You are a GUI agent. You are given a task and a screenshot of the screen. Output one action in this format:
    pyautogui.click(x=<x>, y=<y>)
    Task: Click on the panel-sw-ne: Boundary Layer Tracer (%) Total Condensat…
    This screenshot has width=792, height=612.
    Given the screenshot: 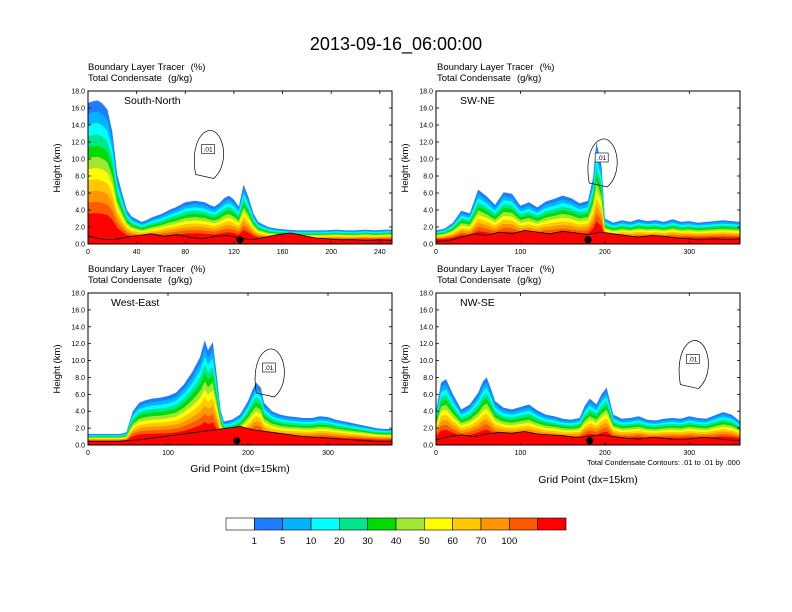 What is the action you would take?
    pyautogui.click(x=570, y=159)
    